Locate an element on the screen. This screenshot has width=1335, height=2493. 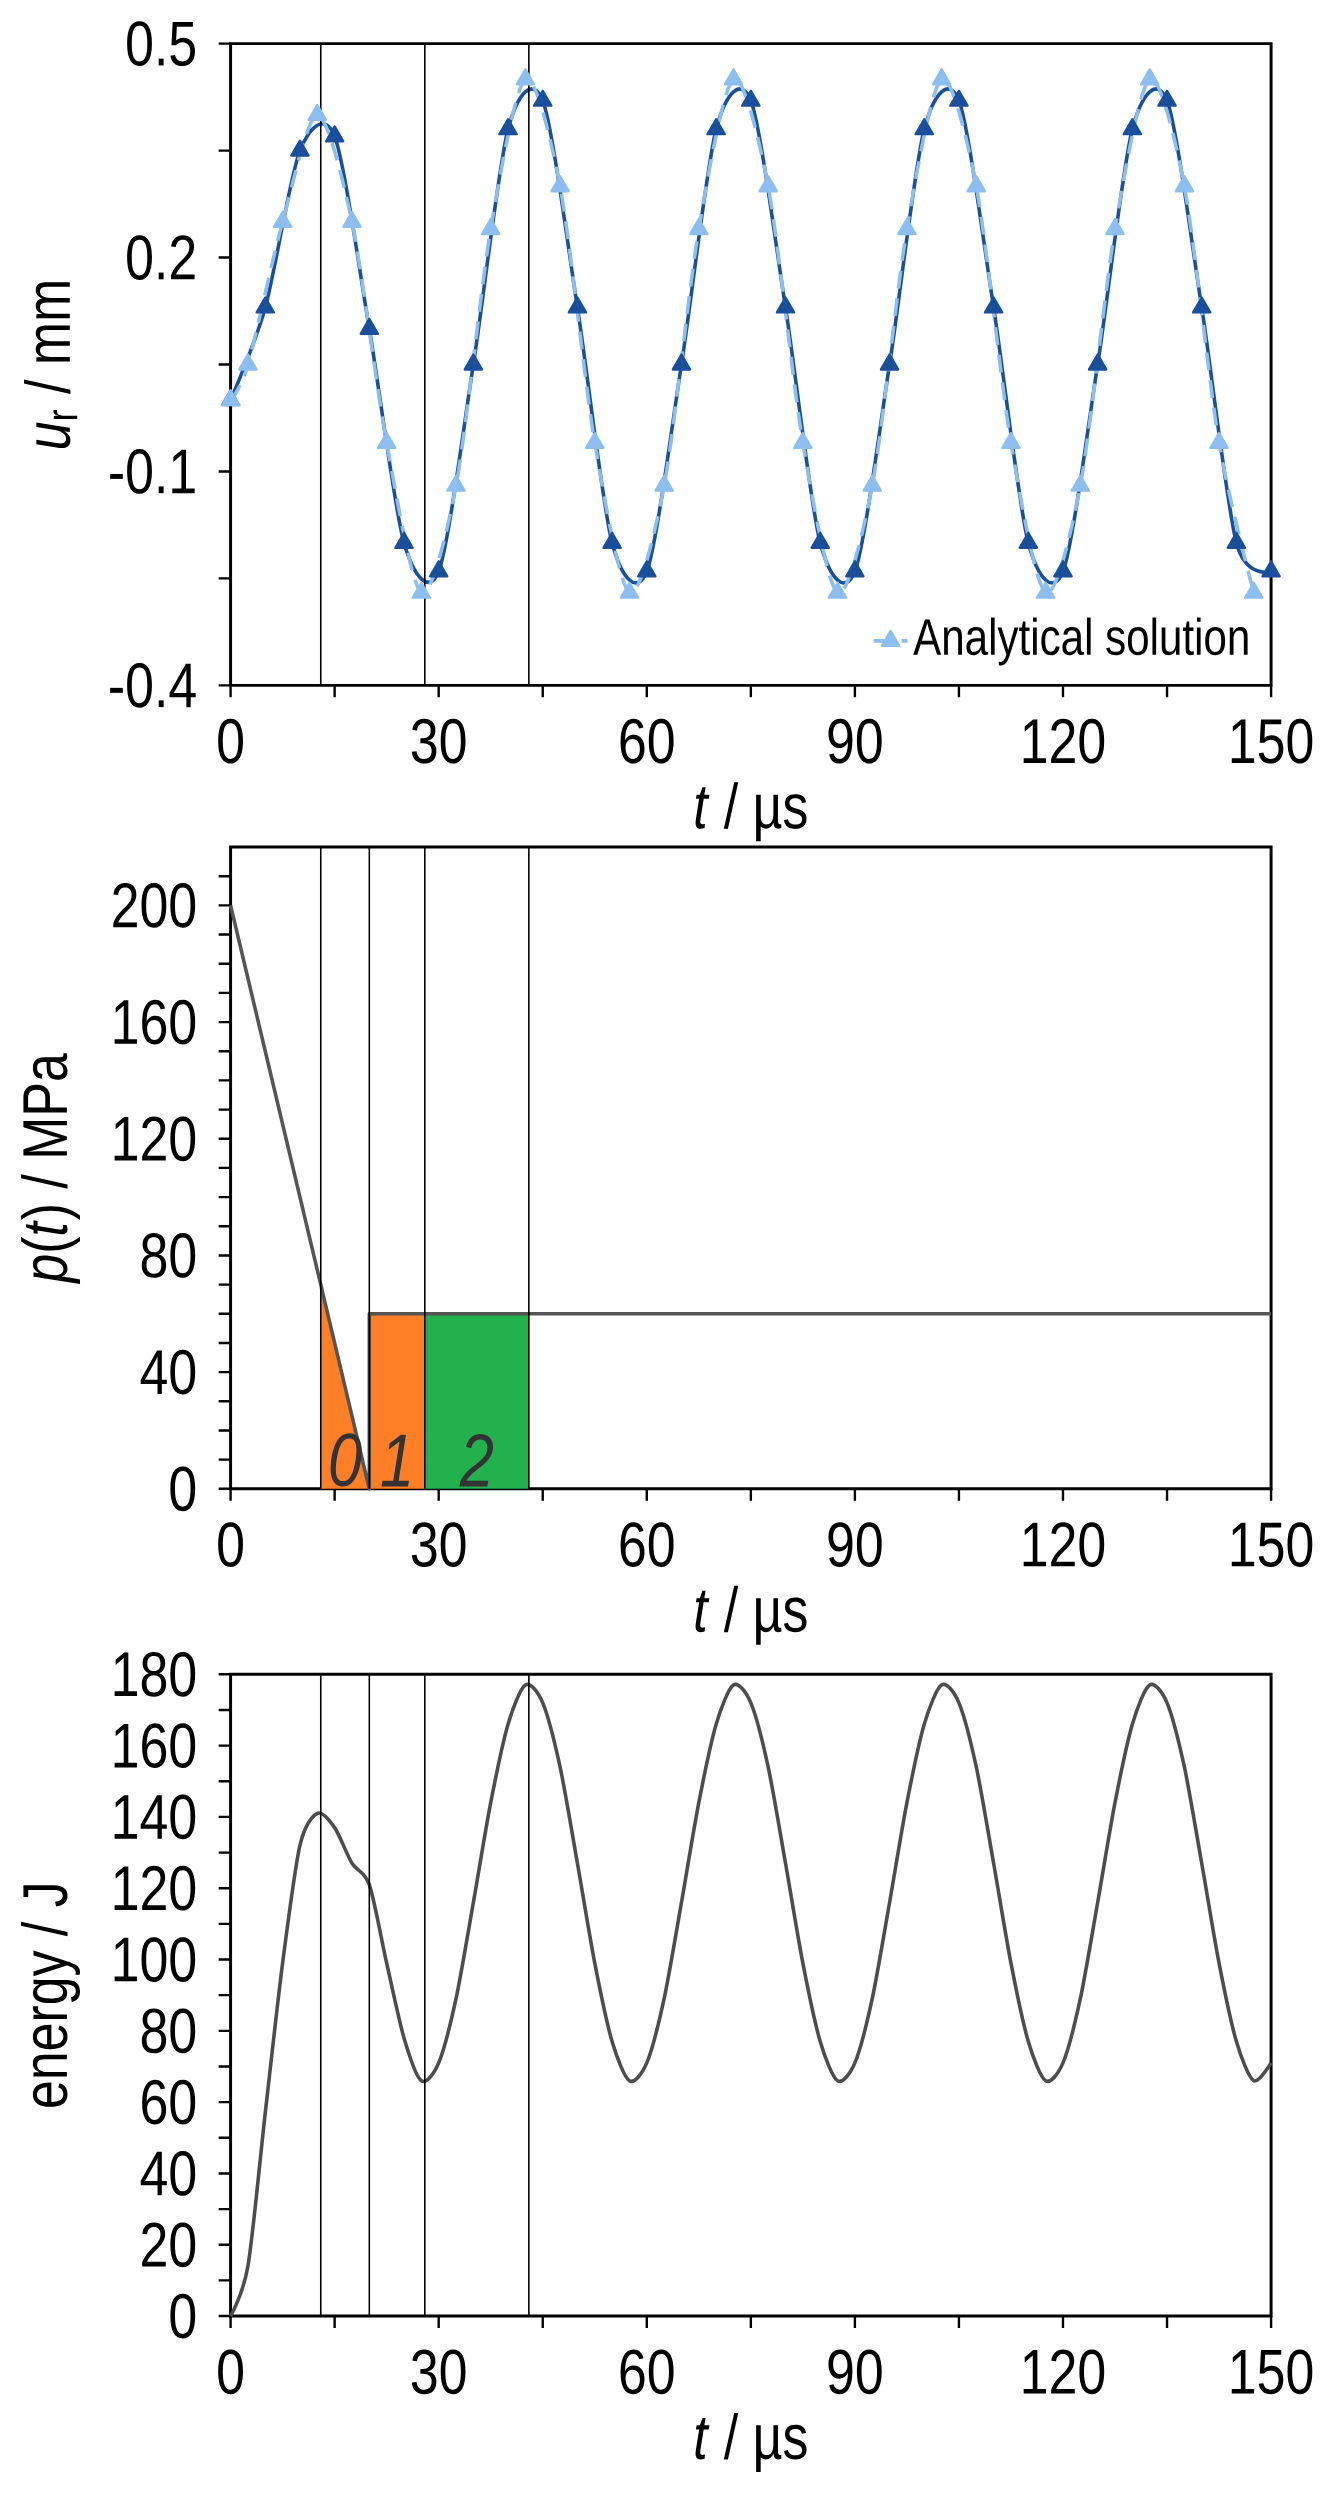
y-axis-title: u$_{r}$ / mm is located at coordinates (50, 365).